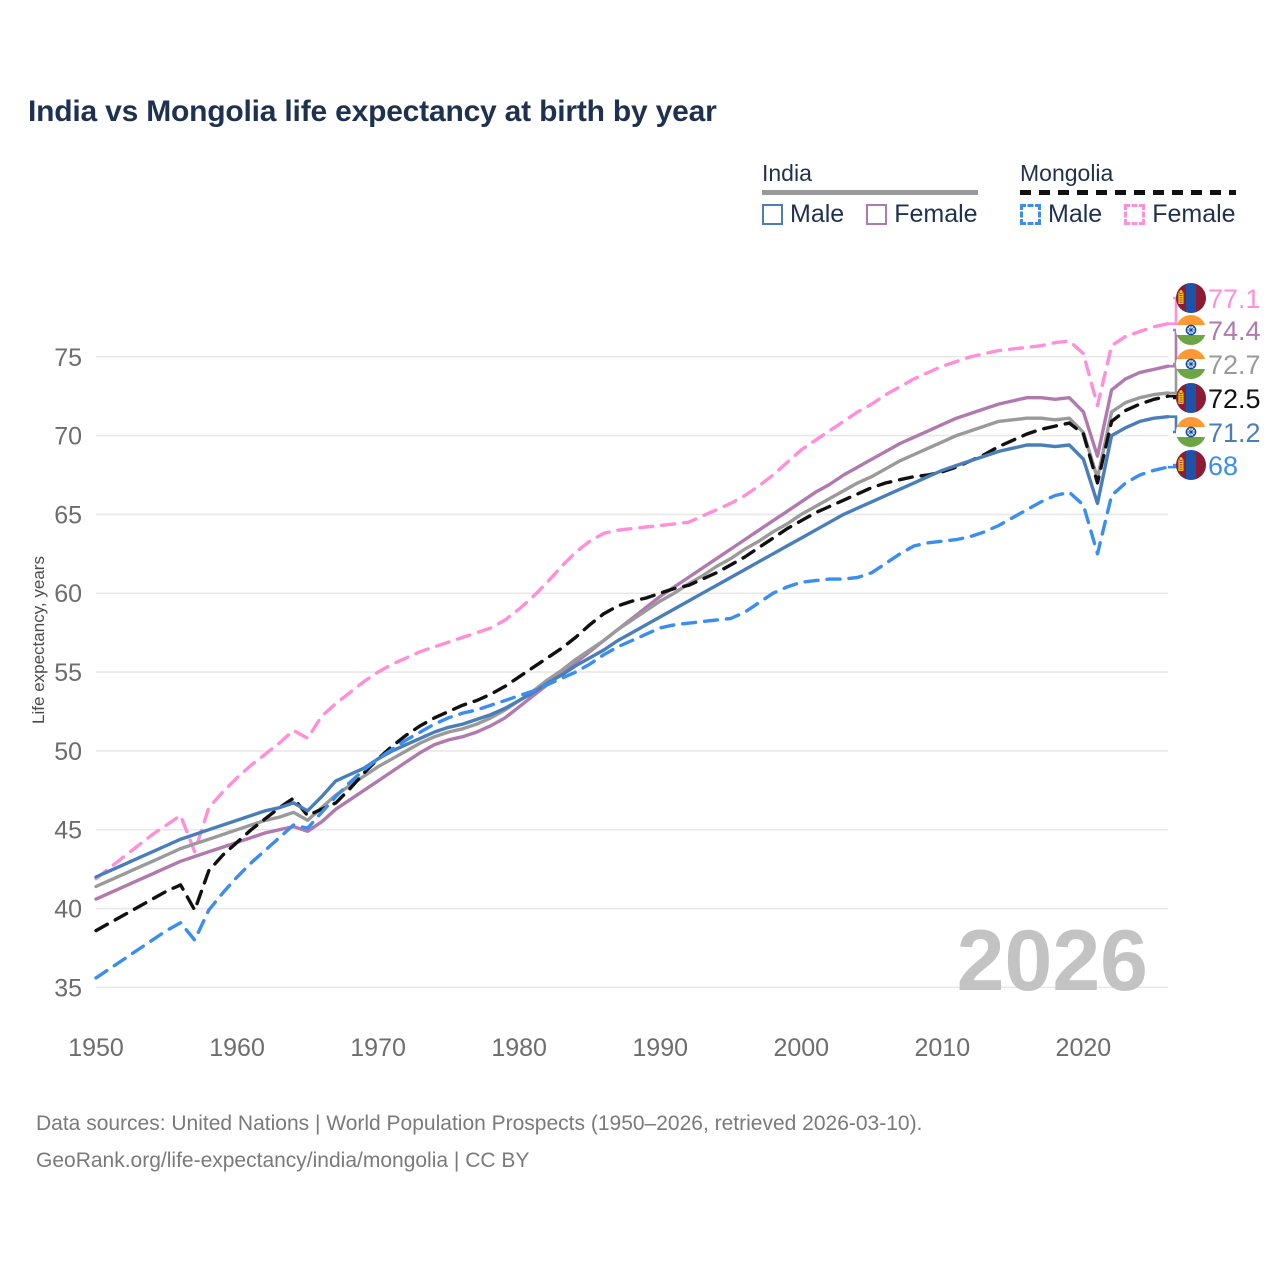  I want to click on legend-item-india-male: Male, so click(803, 214).